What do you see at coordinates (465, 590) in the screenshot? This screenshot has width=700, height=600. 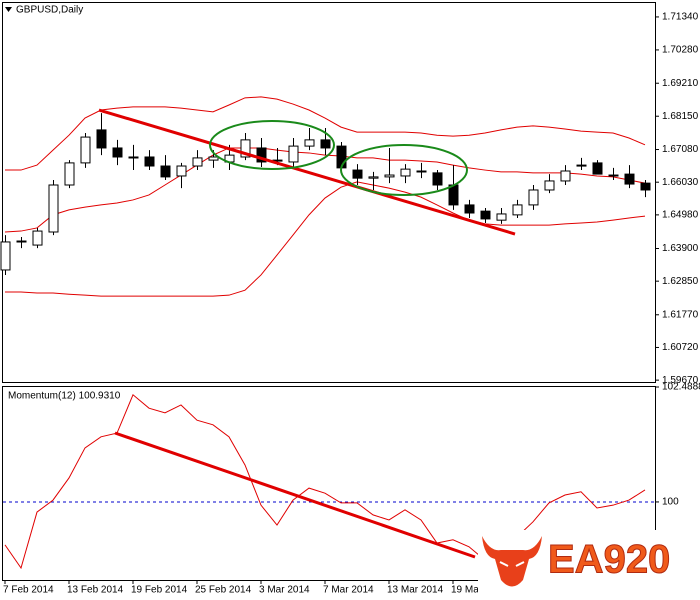 I see `x-tick-label: 19 Ma` at bounding box center [465, 590].